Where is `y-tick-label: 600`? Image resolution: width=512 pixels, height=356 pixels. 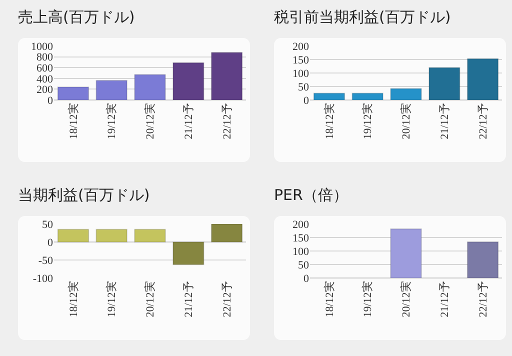 y-tick-label: 600 is located at coordinates (45, 68).